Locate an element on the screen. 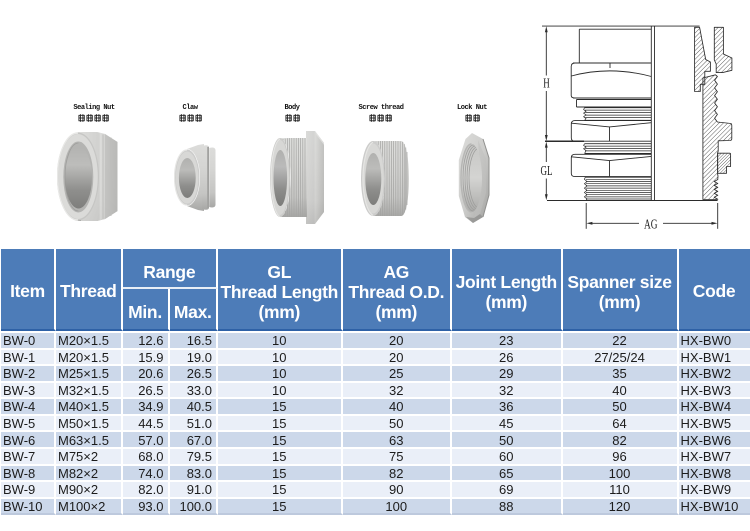  svg-text: H is located at coordinates (546, 84).